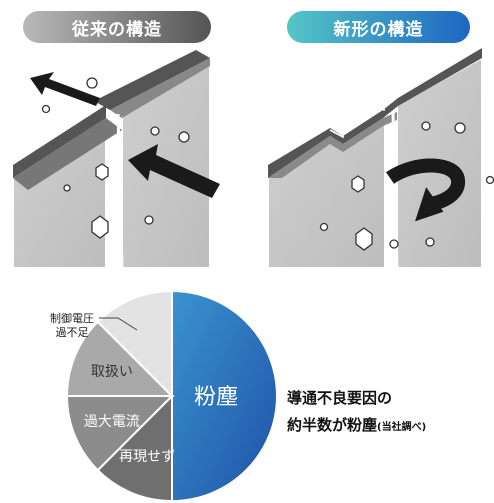 The height and width of the screenshot is (503, 494). Describe the element at coordinates (216, 397) in the screenshot. I see `pie-label-dust: 粉塵` at that location.